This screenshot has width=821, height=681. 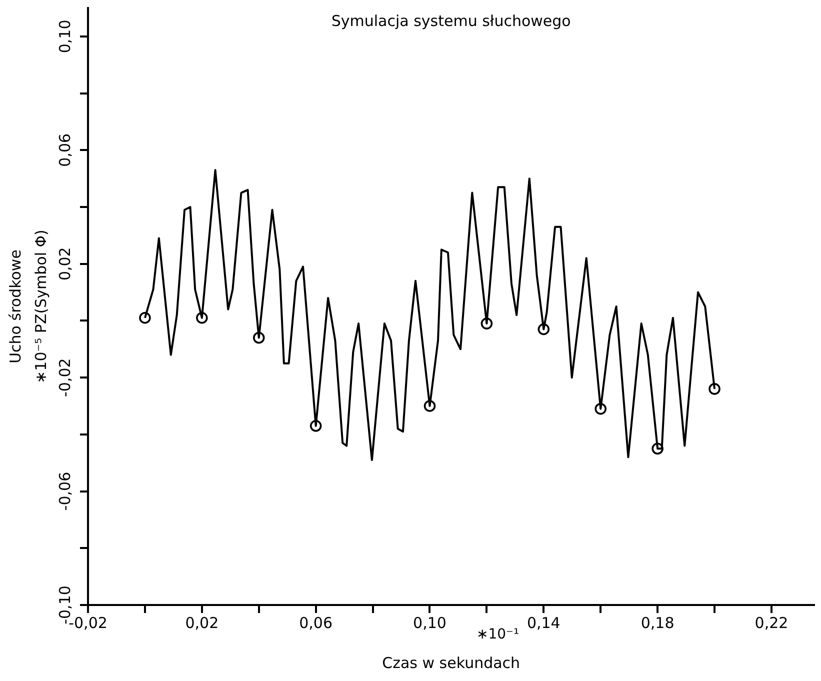 What do you see at coordinates (65, 491) in the screenshot?
I see `y-tick-label: -0,06` at bounding box center [65, 491].